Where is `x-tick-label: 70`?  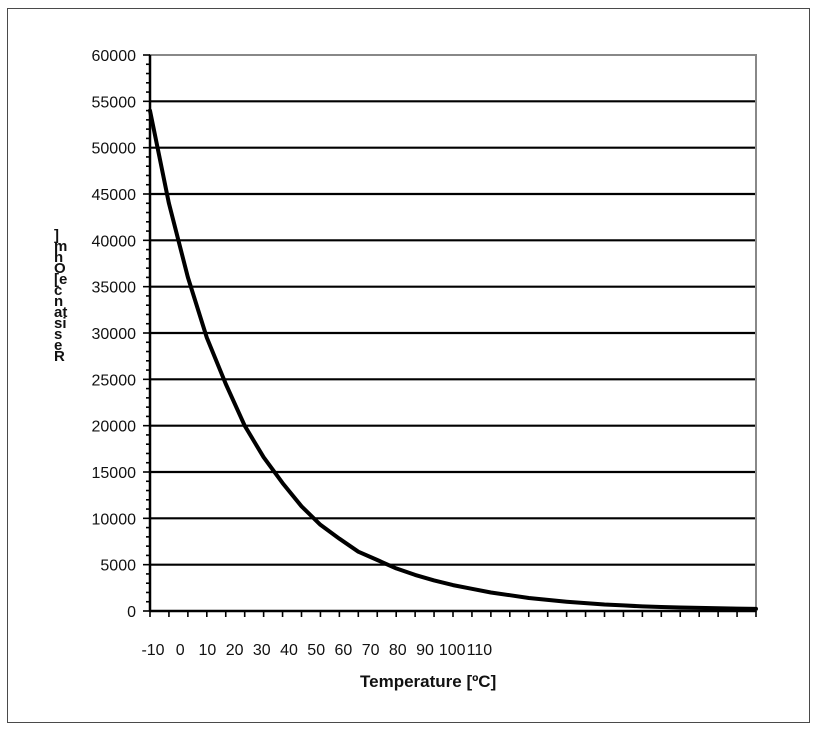
x-tick-label: 70 is located at coordinates (371, 650).